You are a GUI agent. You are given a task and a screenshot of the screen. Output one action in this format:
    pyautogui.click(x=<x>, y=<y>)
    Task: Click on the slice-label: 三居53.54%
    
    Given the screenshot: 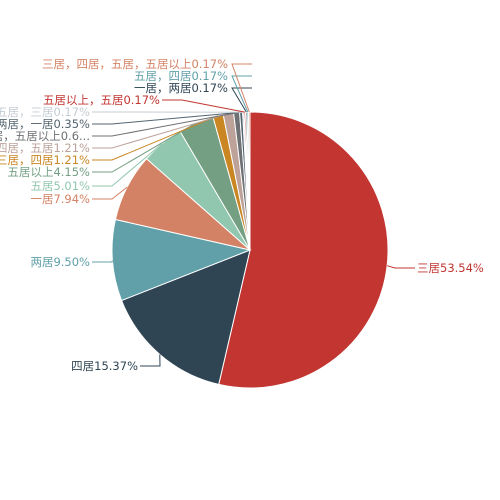 What is the action you would take?
    pyautogui.click(x=450, y=268)
    